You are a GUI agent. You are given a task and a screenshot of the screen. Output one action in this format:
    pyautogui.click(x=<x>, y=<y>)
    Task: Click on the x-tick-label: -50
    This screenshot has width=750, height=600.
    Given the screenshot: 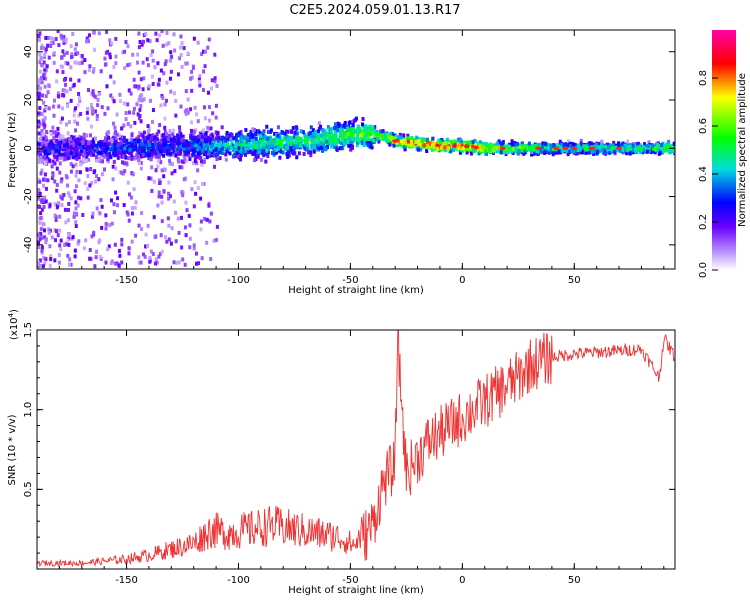 What is the action you would take?
    pyautogui.click(x=350, y=580)
    